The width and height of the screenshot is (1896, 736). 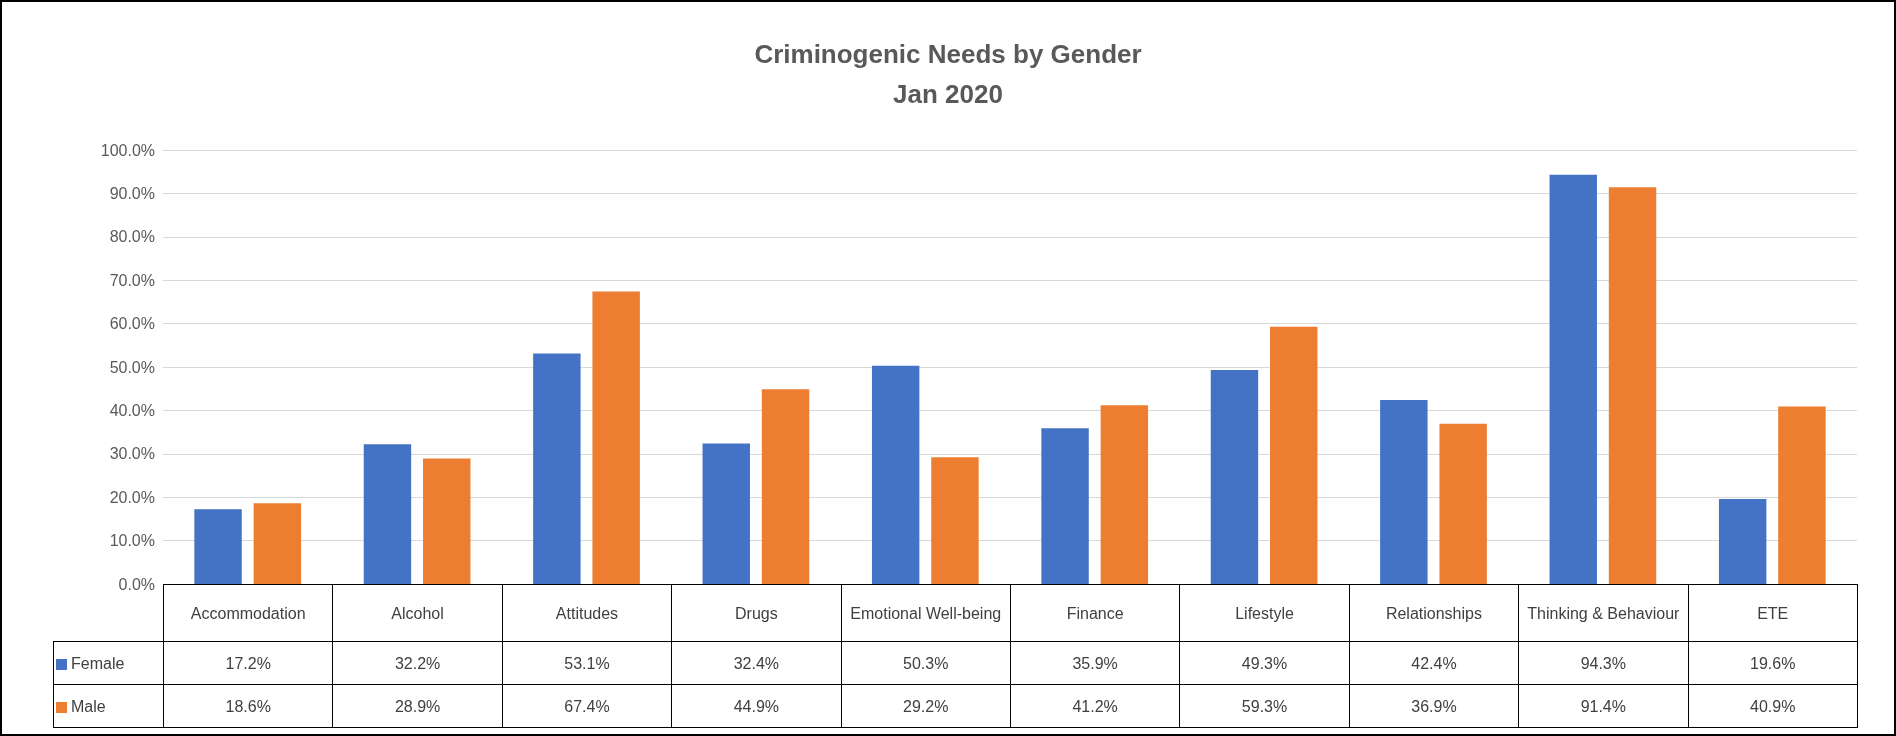 I want to click on x-tick-label: Attitudes, so click(x=587, y=613).